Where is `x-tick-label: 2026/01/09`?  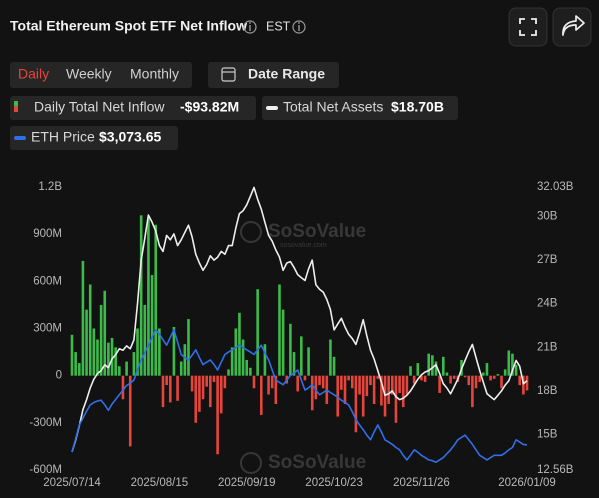
x-tick-label: 2026/01/09 is located at coordinates (527, 483).